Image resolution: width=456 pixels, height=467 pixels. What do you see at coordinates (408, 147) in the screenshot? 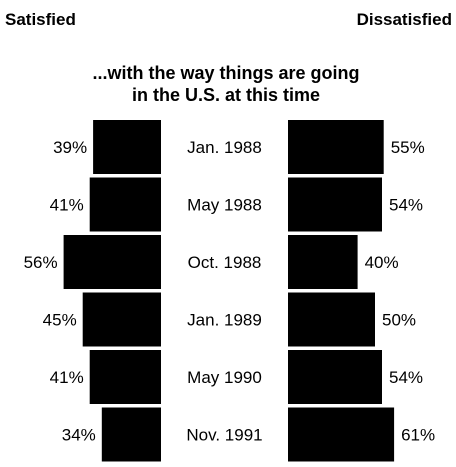
I see `dissatisfied-label-jan-1988: 55%` at bounding box center [408, 147].